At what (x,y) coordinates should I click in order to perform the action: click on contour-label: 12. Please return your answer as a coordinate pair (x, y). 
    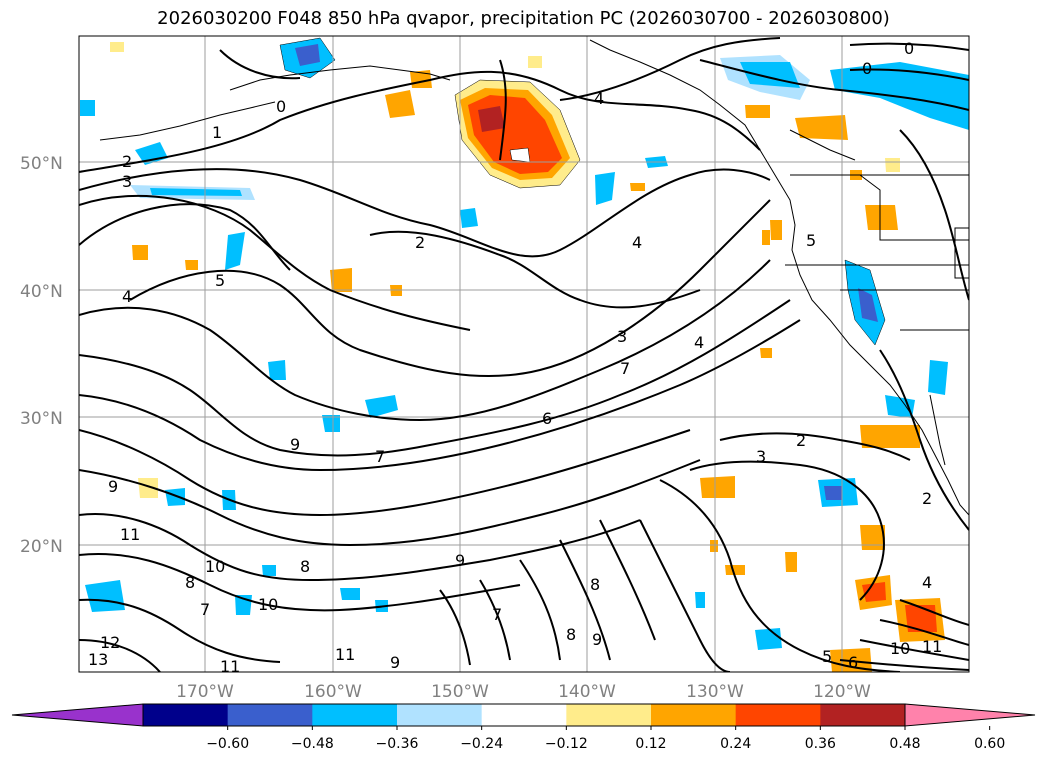
    Looking at the image, I should click on (110, 642).